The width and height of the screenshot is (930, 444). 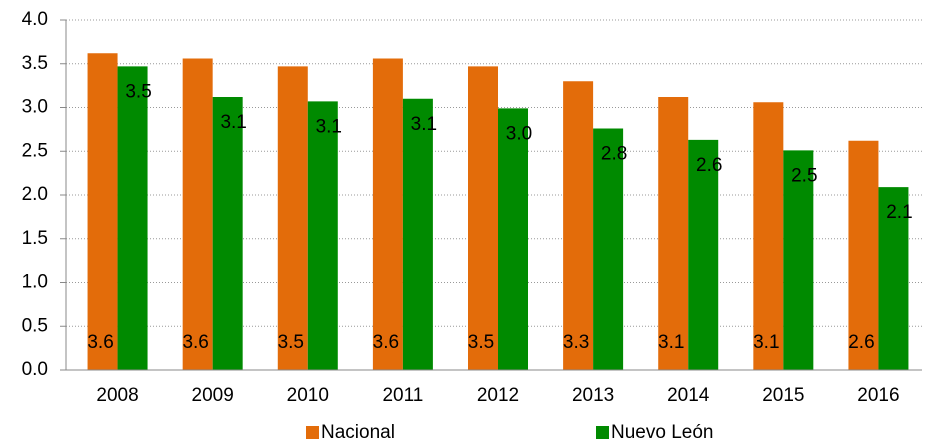 I want to click on legend-label: Nuevo León, so click(x=662, y=432).